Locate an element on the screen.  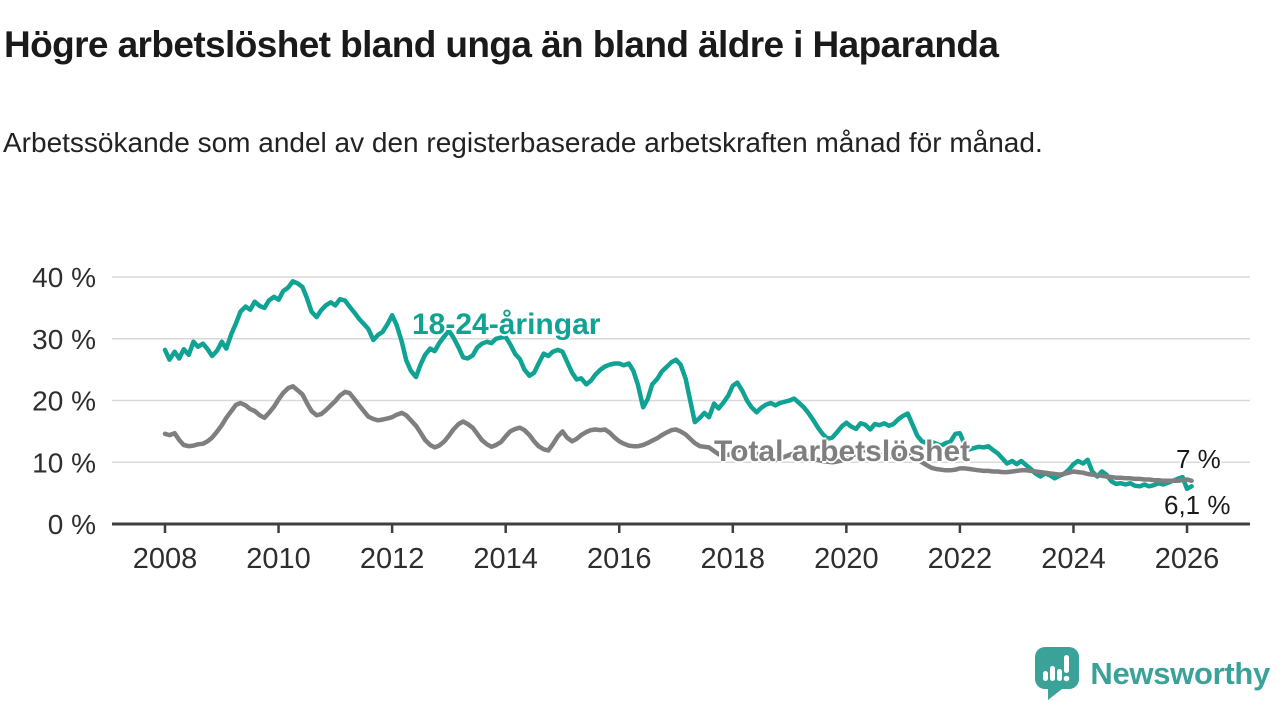
y-tick-label: 30 % is located at coordinates (64, 339).